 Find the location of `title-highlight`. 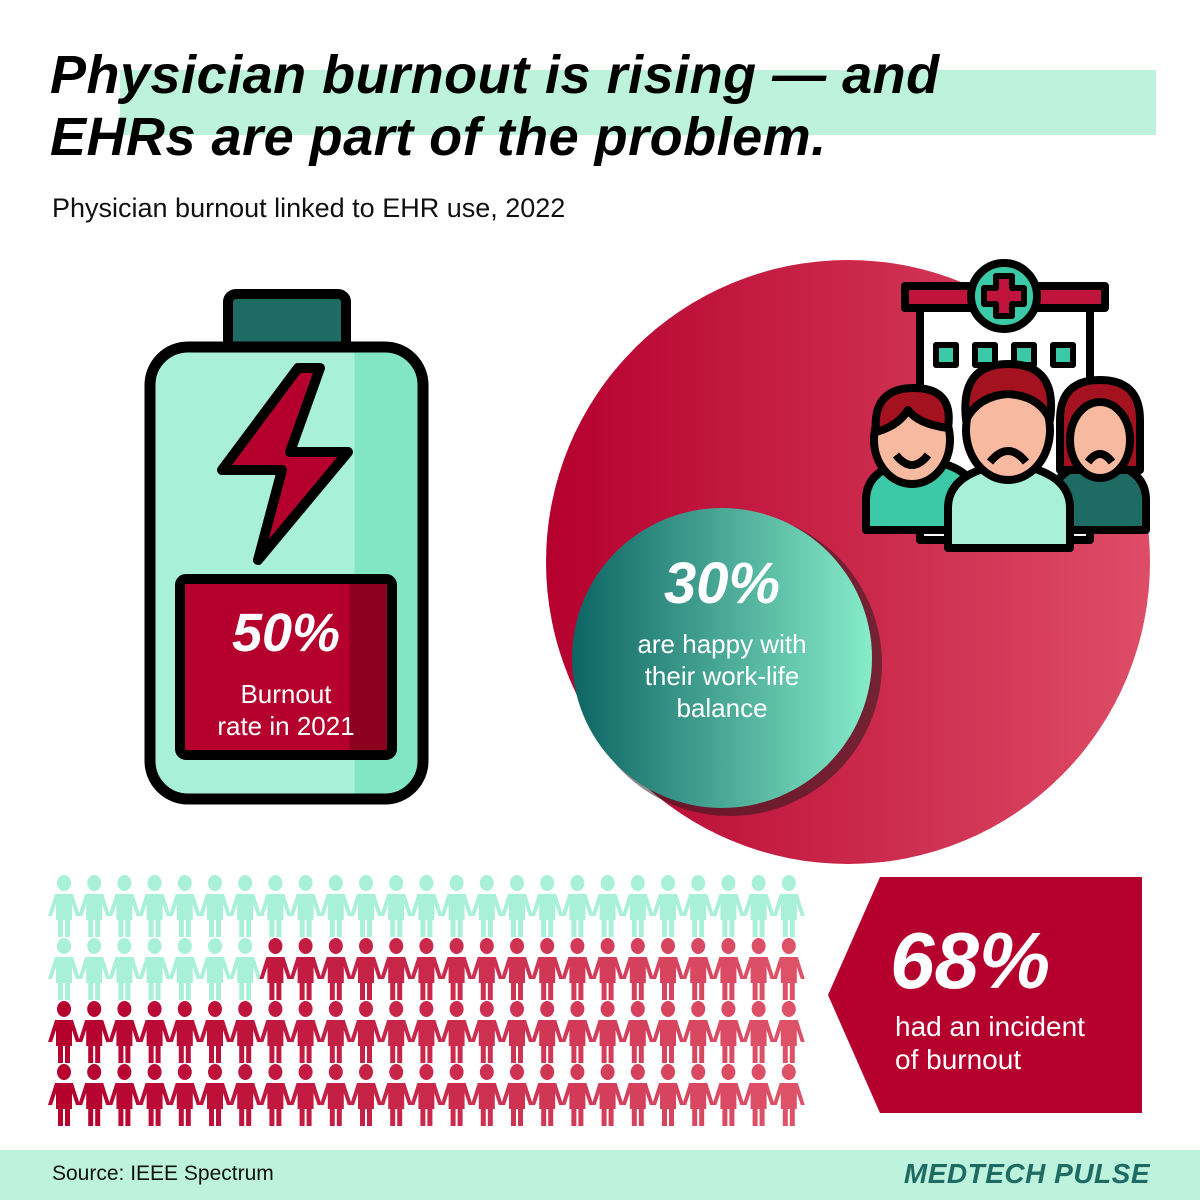

title-highlight is located at coordinates (638, 102).